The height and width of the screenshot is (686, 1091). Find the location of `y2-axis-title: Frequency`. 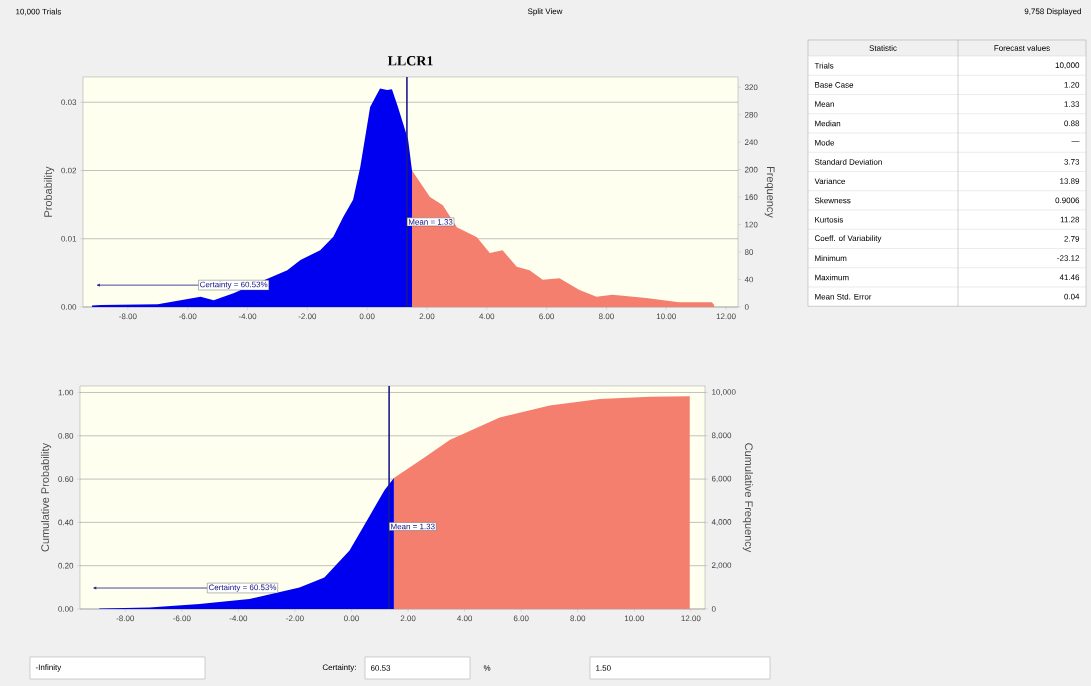

y2-axis-title: Frequency is located at coordinates (769, 192).